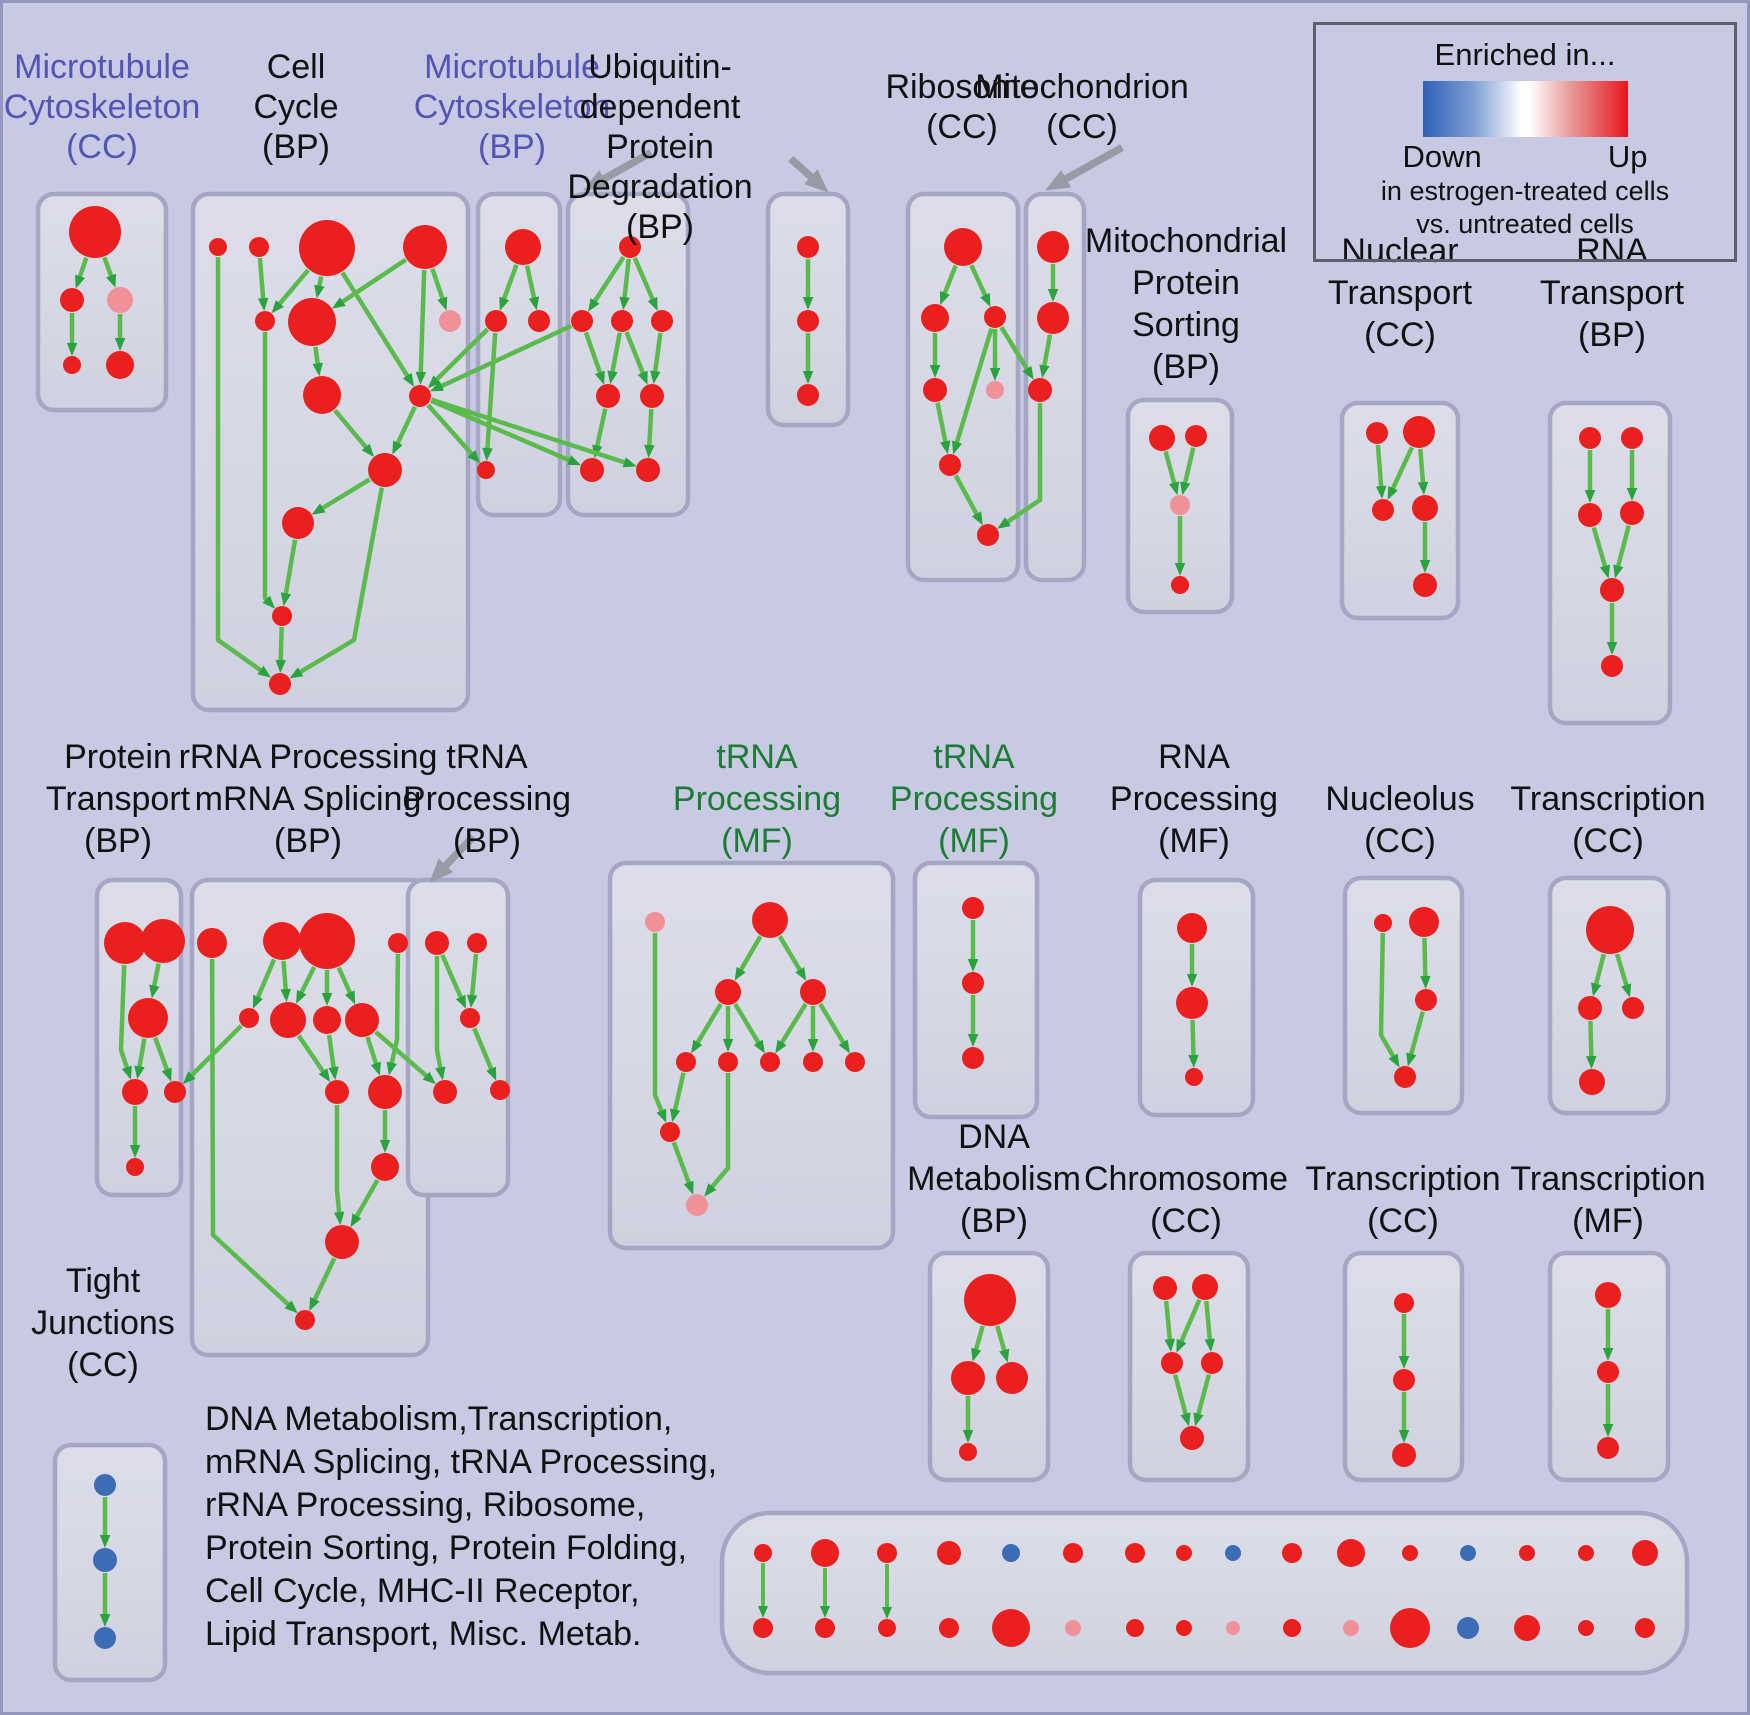 This screenshot has height=1715, width=1750. I want to click on cluster-label-transcription-cc-mid: (CC), so click(1608, 841).